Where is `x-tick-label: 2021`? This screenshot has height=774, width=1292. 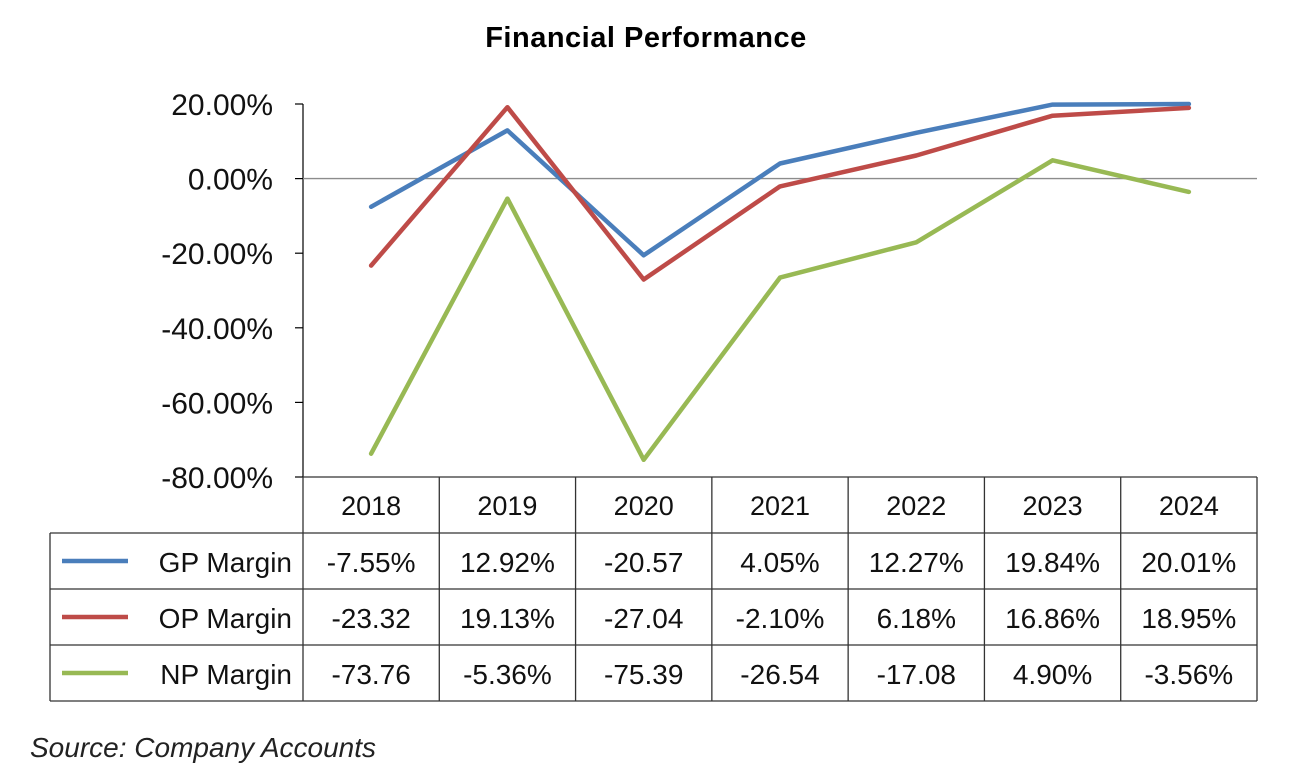 x-tick-label: 2021 is located at coordinates (780, 506).